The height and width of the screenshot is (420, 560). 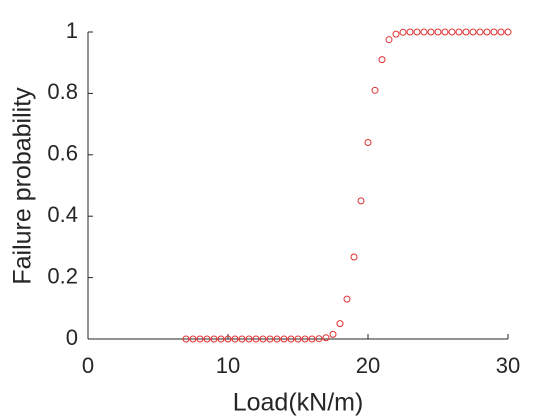 I want to click on x-tick-label: 20, so click(x=368, y=365).